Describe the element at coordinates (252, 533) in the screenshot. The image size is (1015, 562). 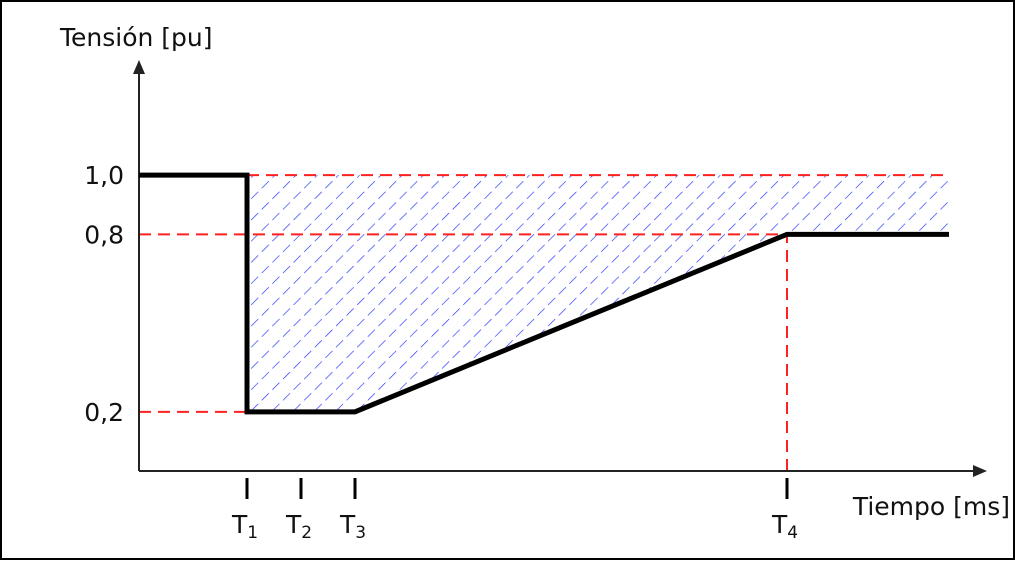
I see `x-tick-subscript: 1` at that location.